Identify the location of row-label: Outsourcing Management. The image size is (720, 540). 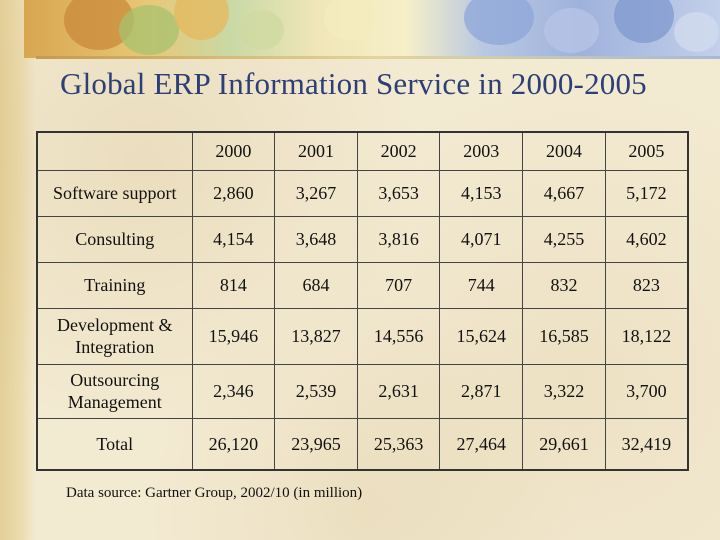
(114, 391).